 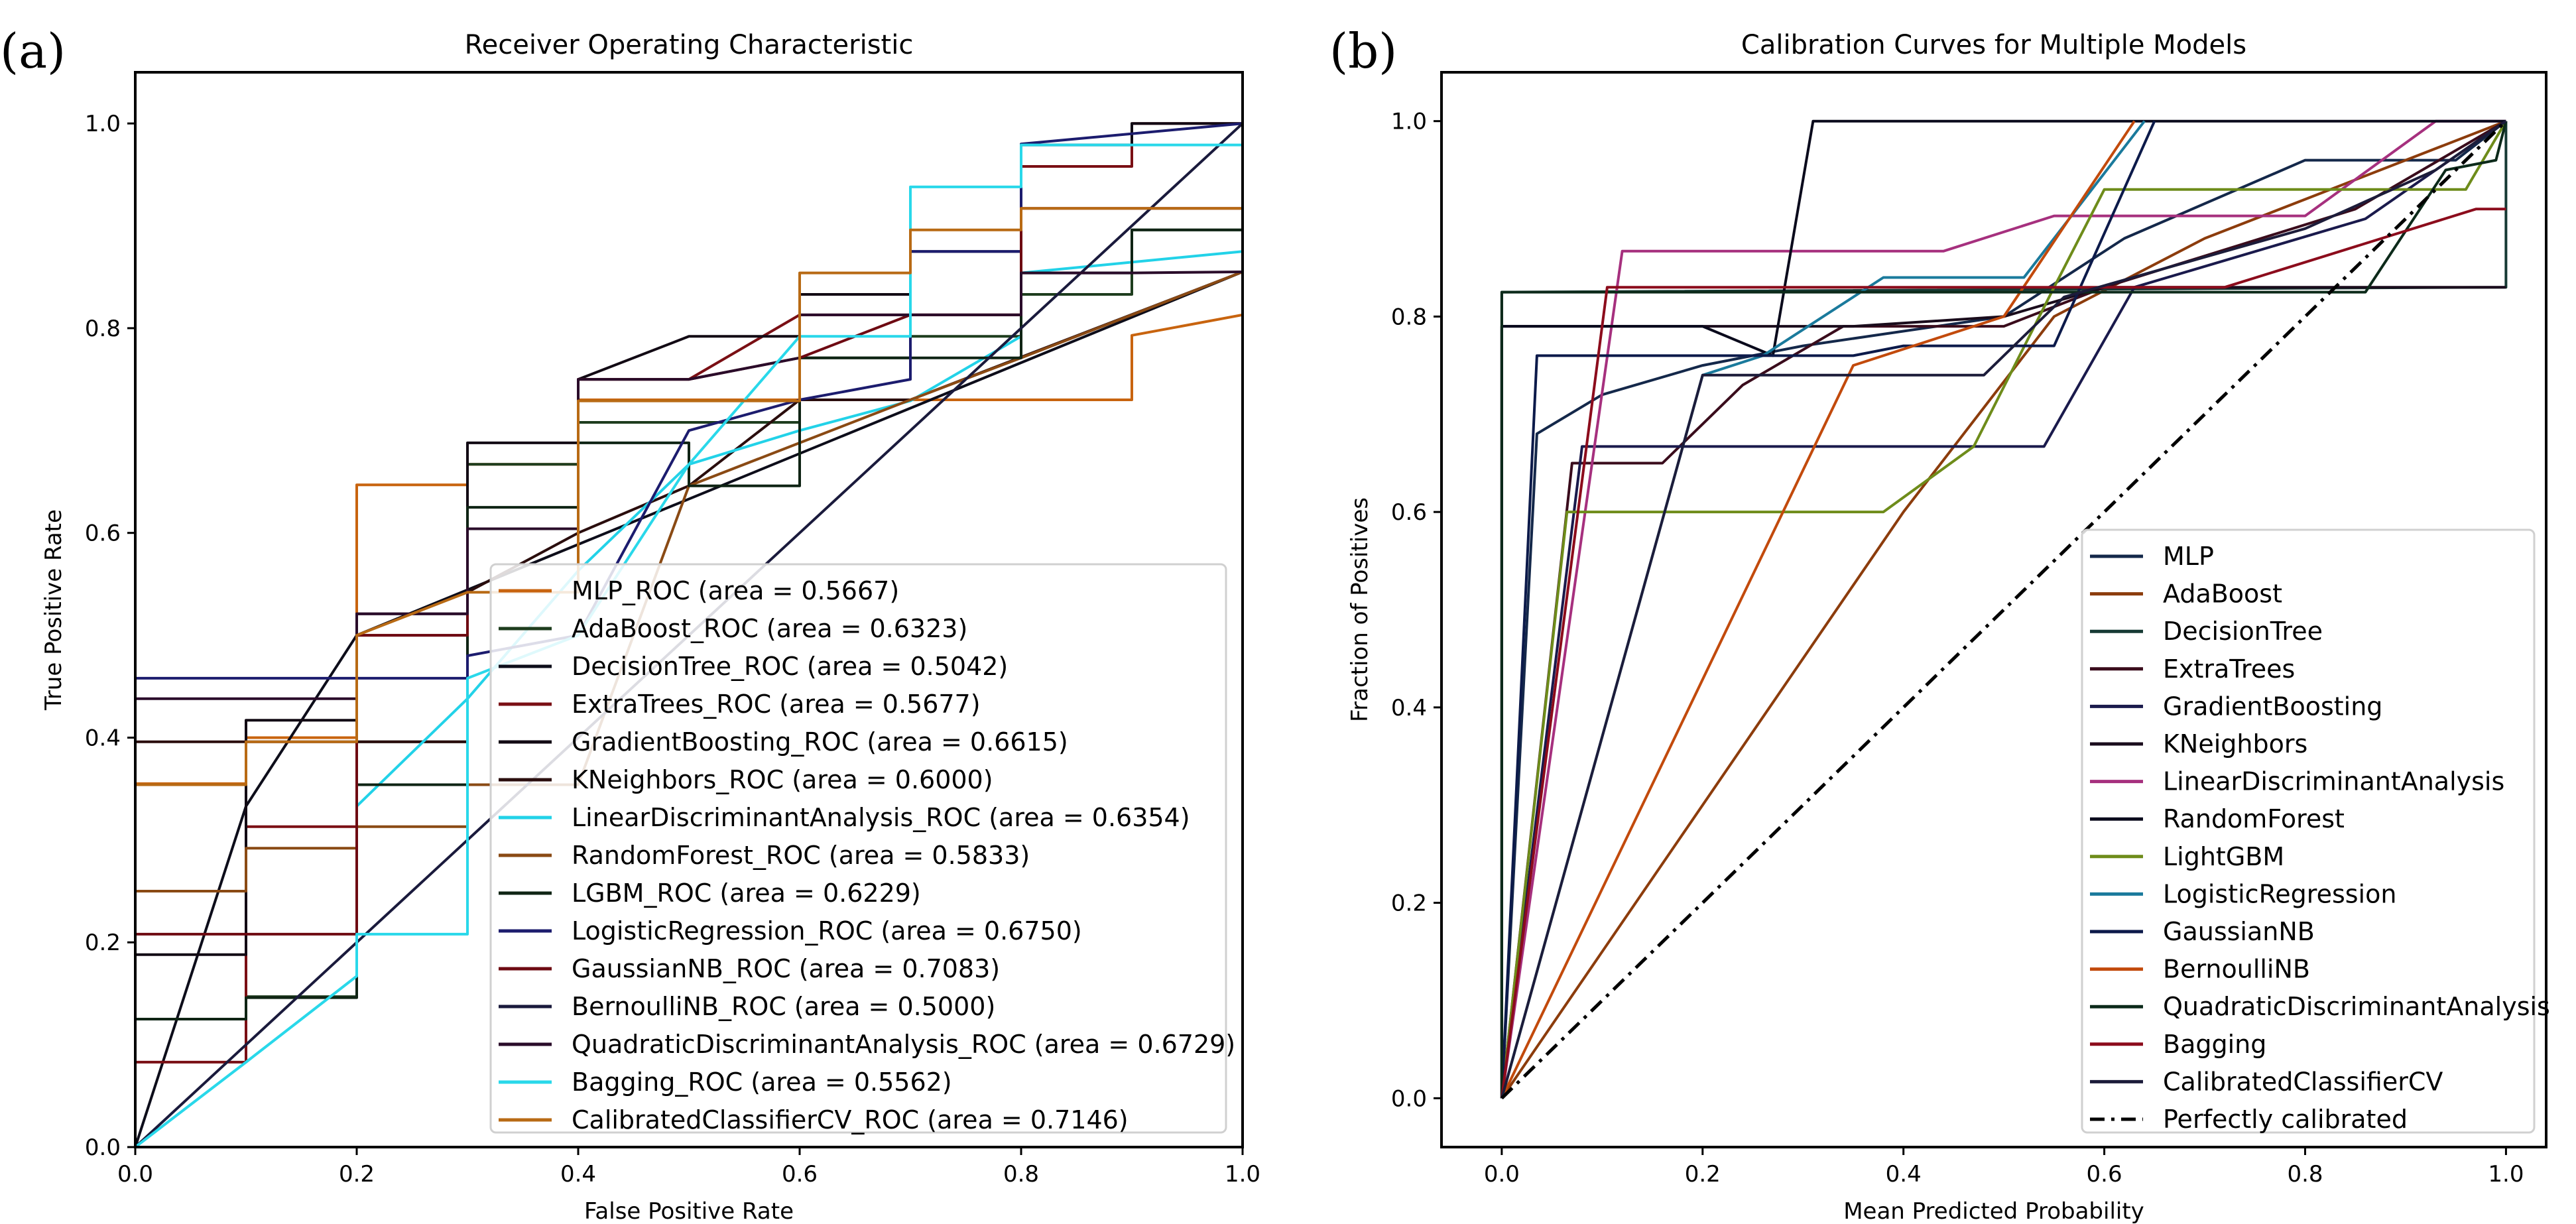 I want to click on legend-item: AdaBoost_ROC (area = 0.6323), so click(x=733, y=628).